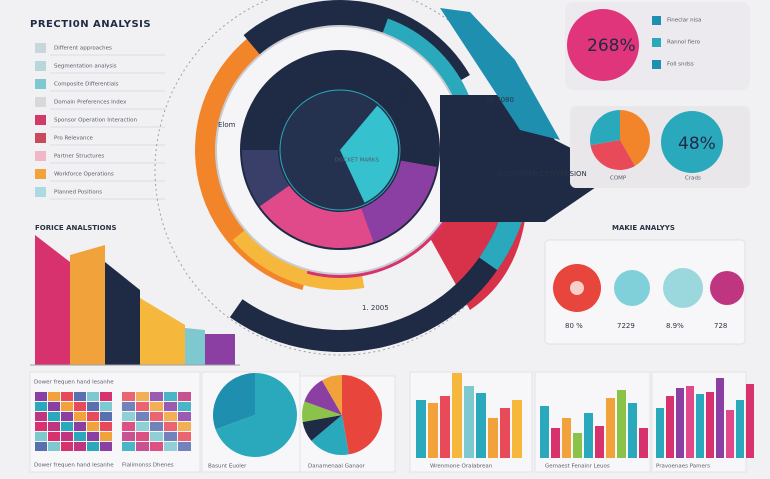  Describe the element at coordinates (577, 288) in the screenshot. I see `market-icon-core` at that location.